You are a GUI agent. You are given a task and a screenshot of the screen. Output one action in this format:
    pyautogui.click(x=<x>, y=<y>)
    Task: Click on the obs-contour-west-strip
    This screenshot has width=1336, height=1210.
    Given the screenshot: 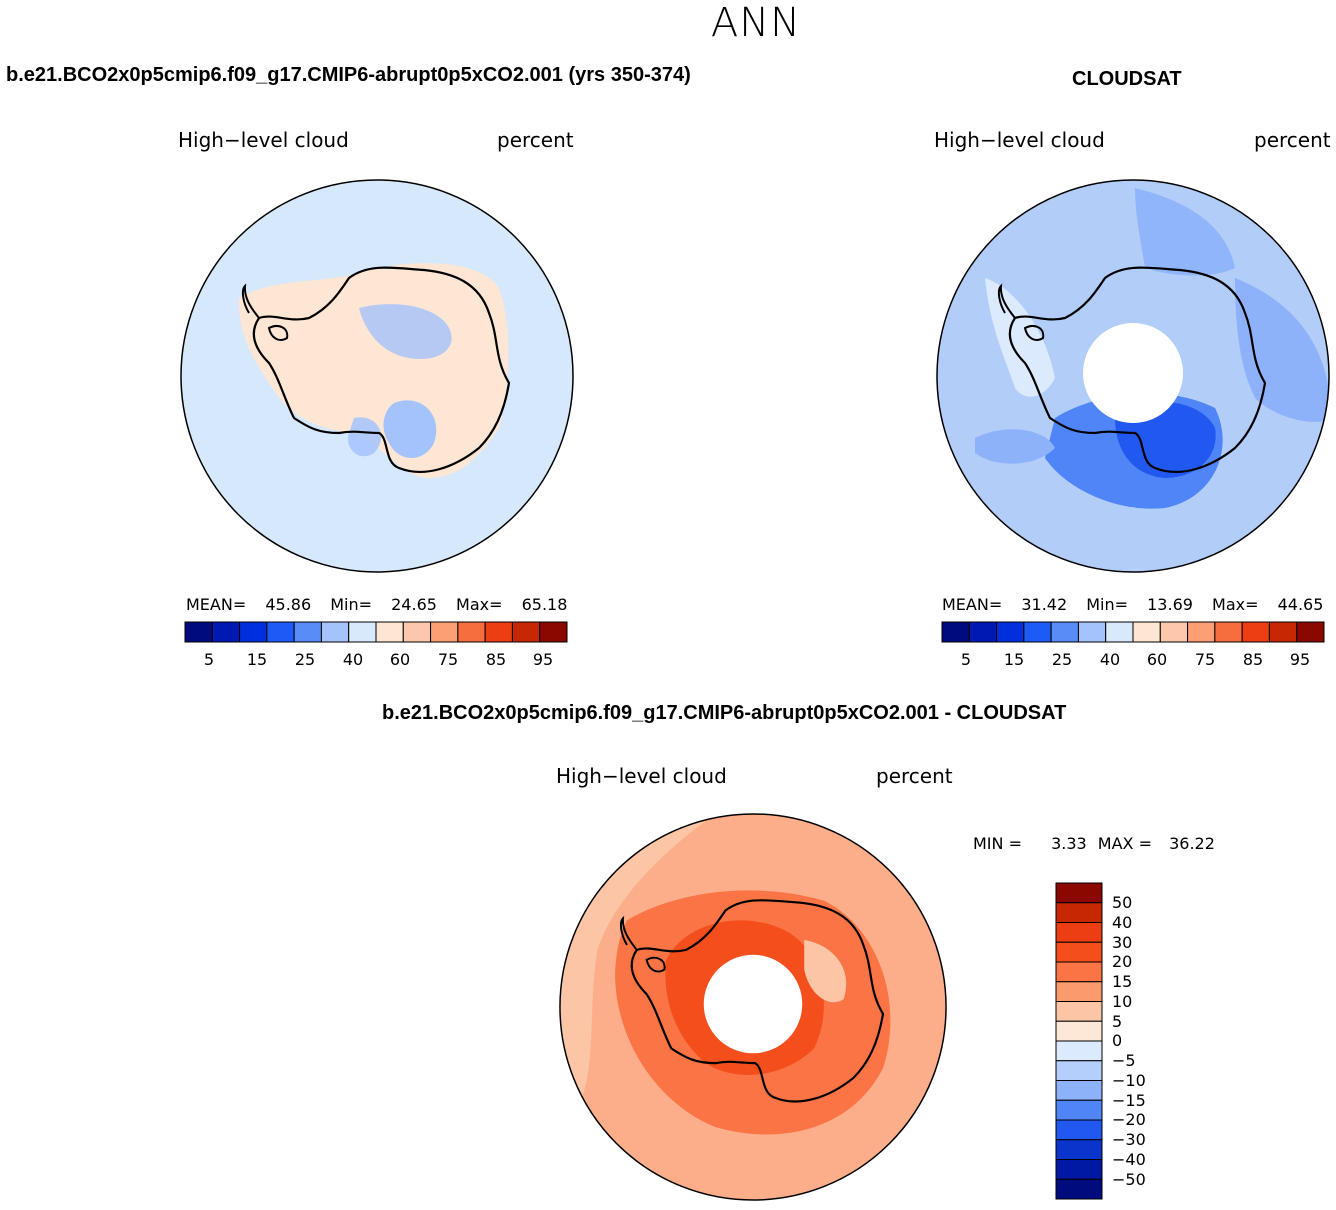 What is the action you would take?
    pyautogui.click(x=1015, y=446)
    